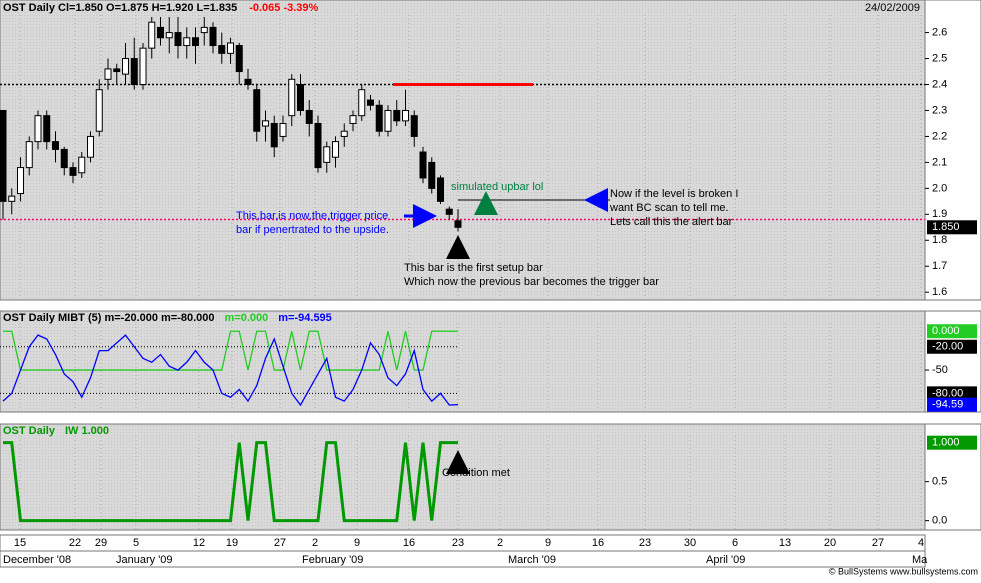 The width and height of the screenshot is (981, 583). What do you see at coordinates (312, 230) in the screenshot?
I see `annotation: bar if penertrated to the upside.` at bounding box center [312, 230].